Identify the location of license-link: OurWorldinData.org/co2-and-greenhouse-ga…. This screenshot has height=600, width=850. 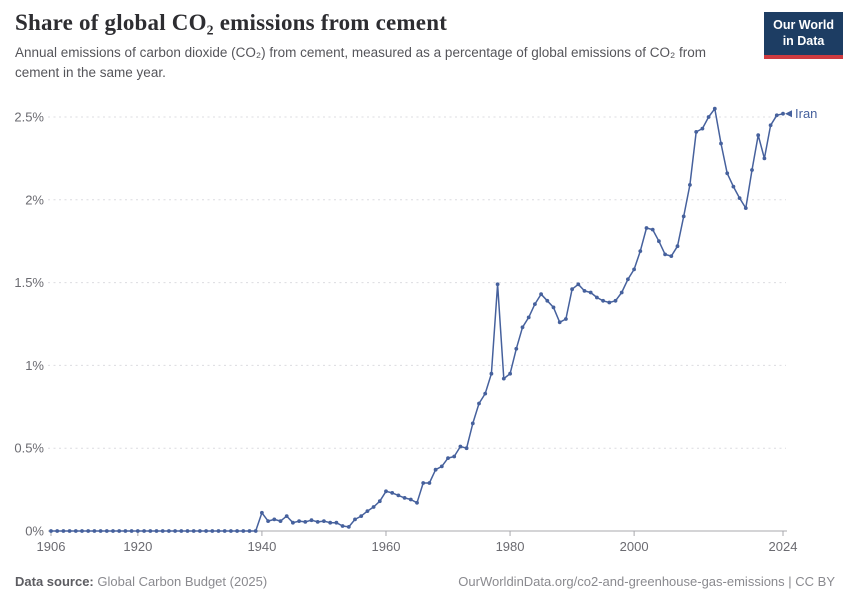
(646, 581).